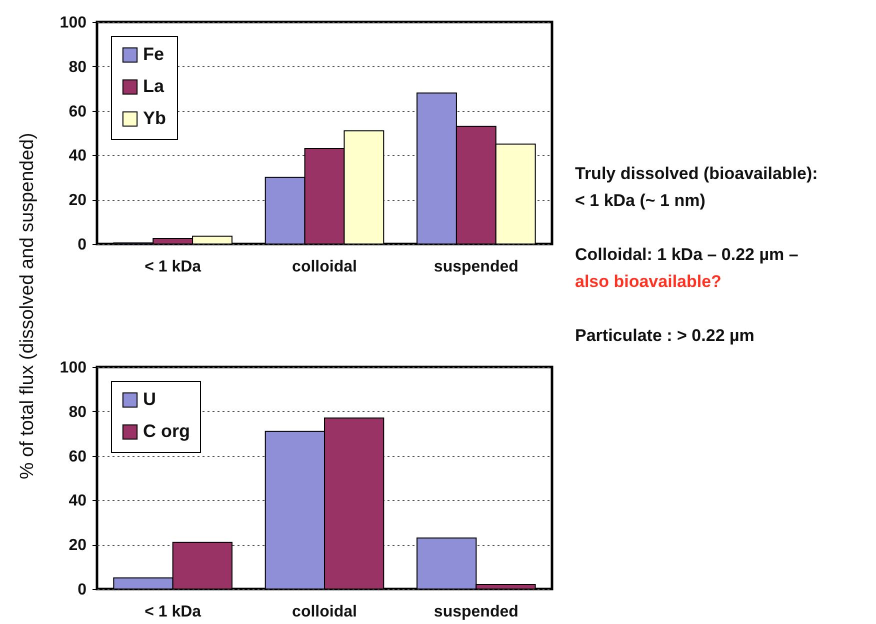 The height and width of the screenshot is (624, 876). I want to click on legend-label: C org, so click(166, 431).